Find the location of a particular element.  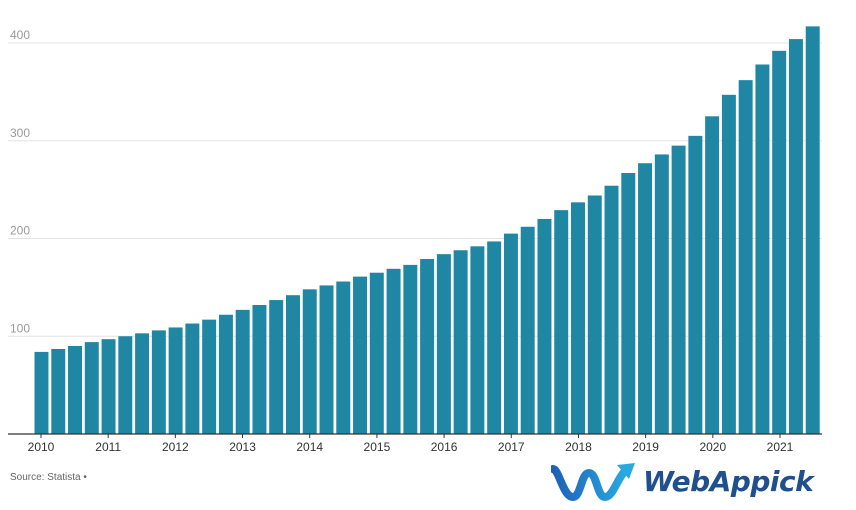

wave-arrow-logo-icon is located at coordinates (593, 482).